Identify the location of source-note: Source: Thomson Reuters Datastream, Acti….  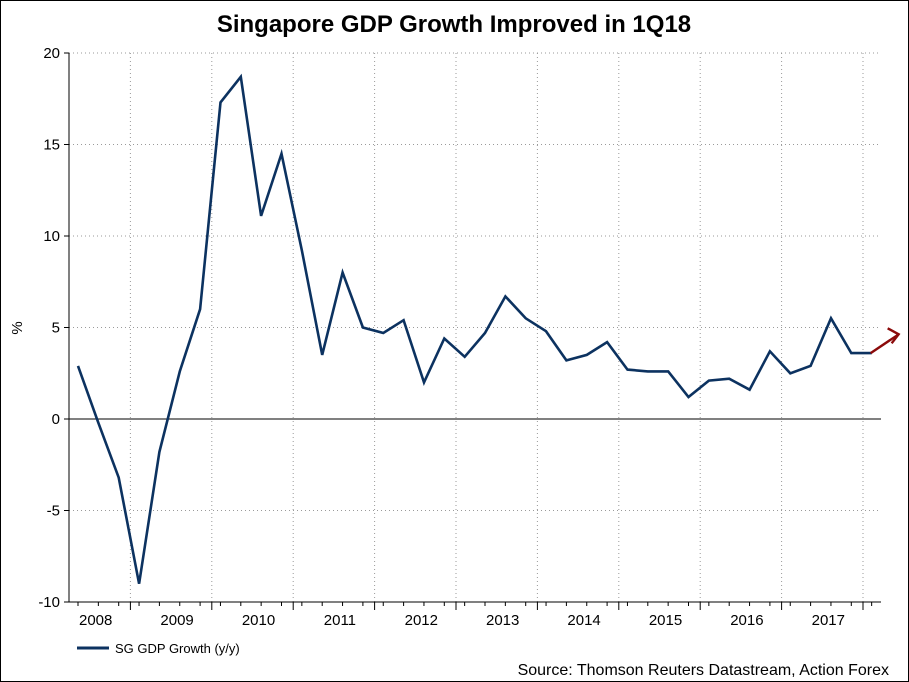
(703, 670).